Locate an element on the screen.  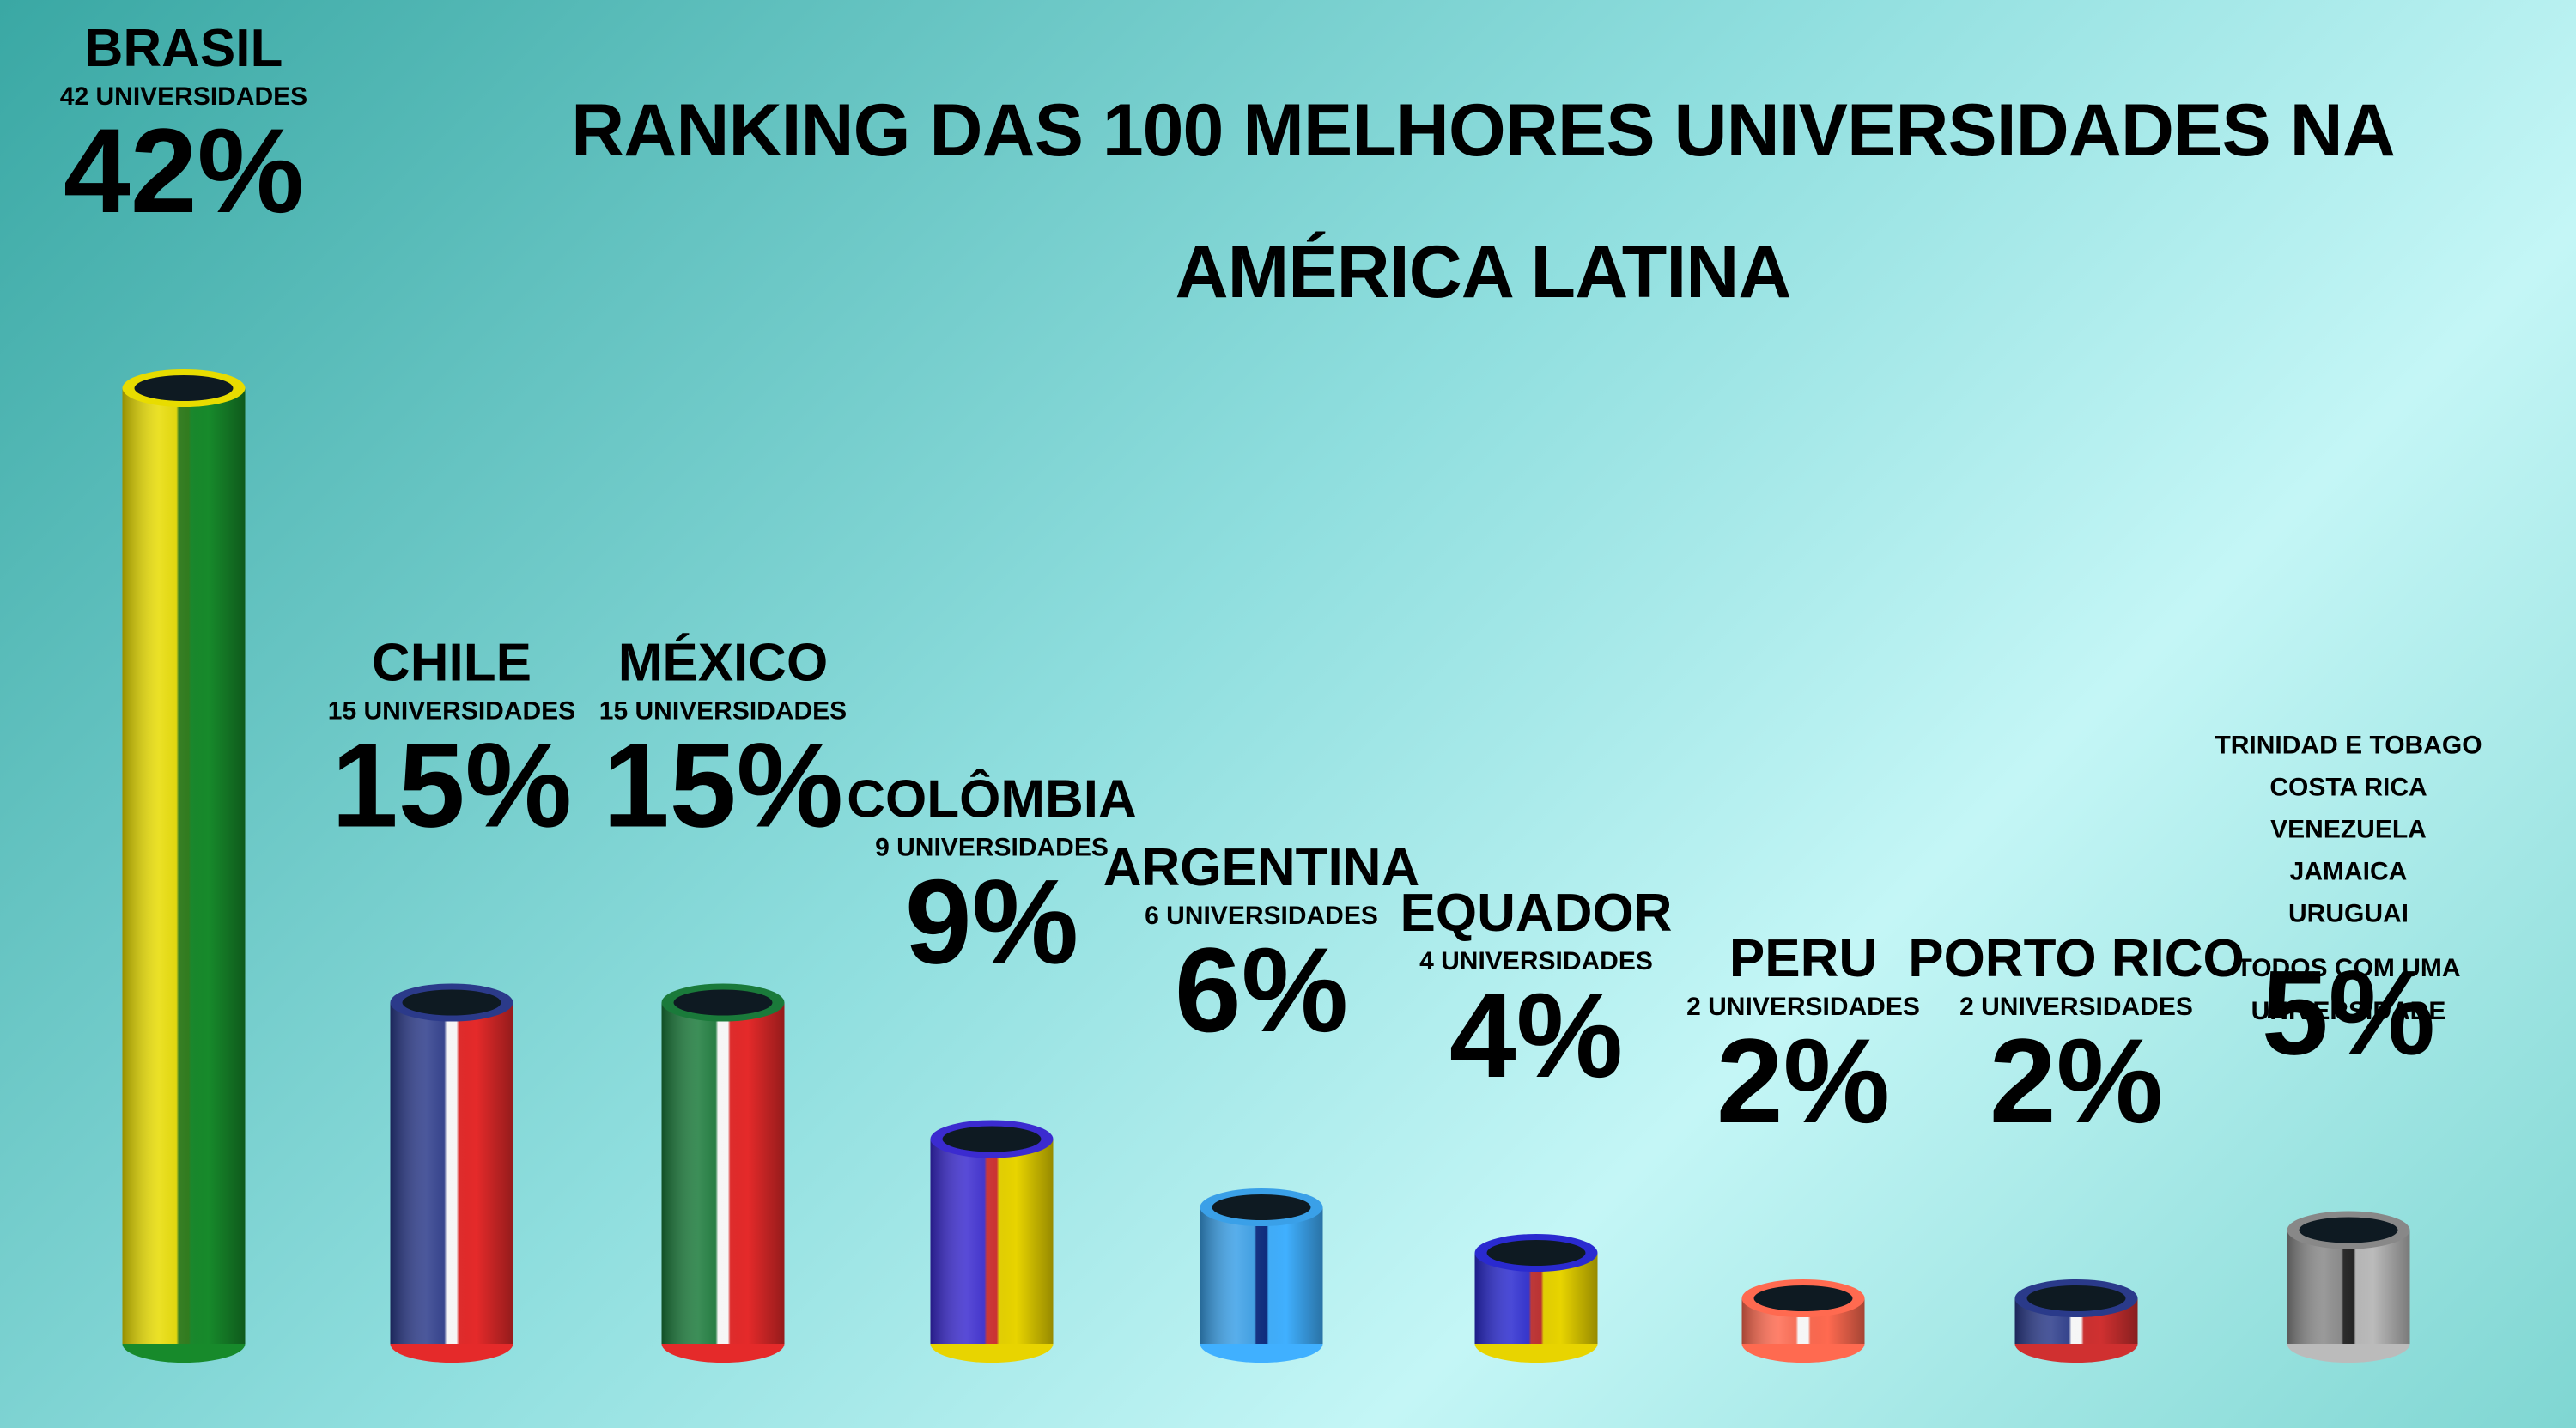
category-label: ARGENTINA is located at coordinates (1261, 867).